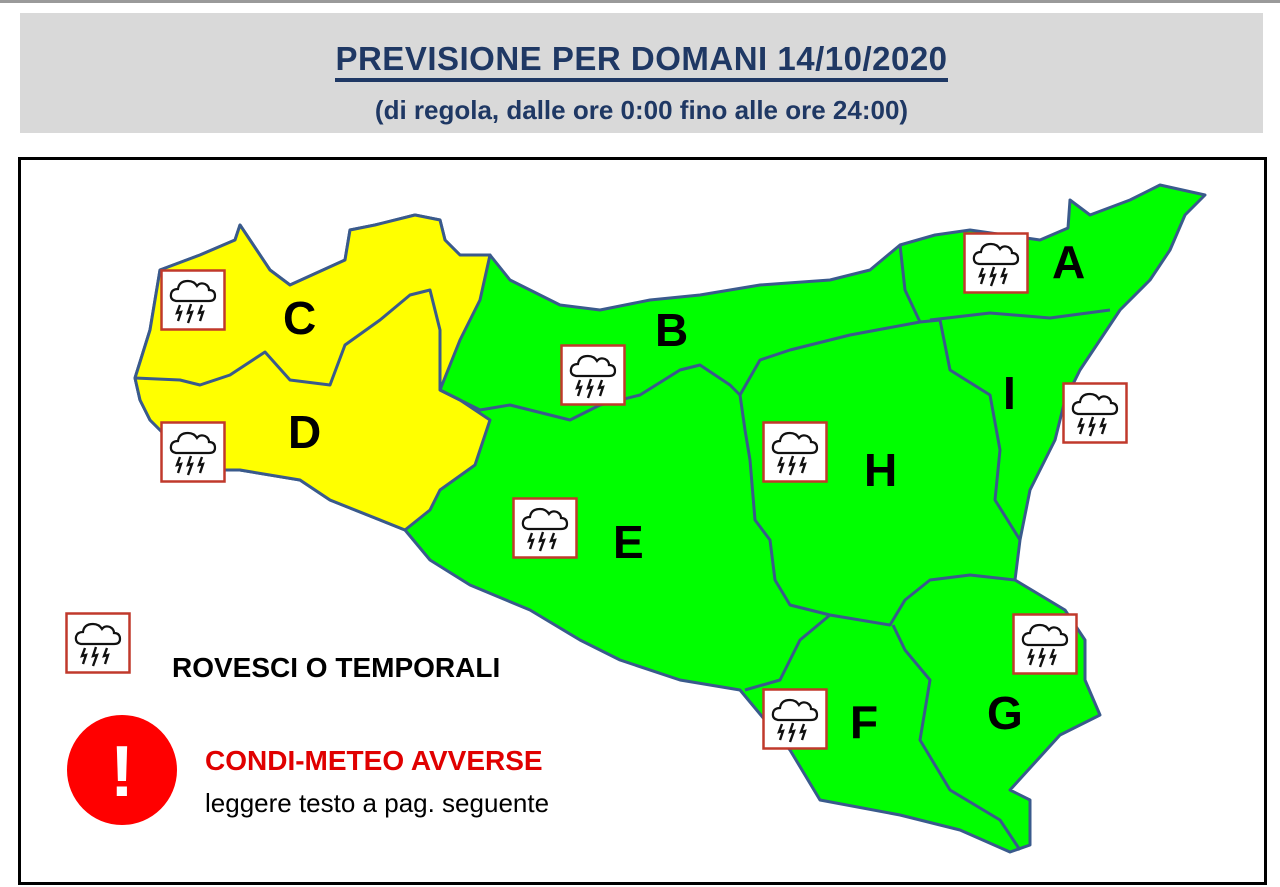 Image resolution: width=1280 pixels, height=887 pixels. Describe the element at coordinates (640, 1) in the screenshot. I see `top-divider` at that location.